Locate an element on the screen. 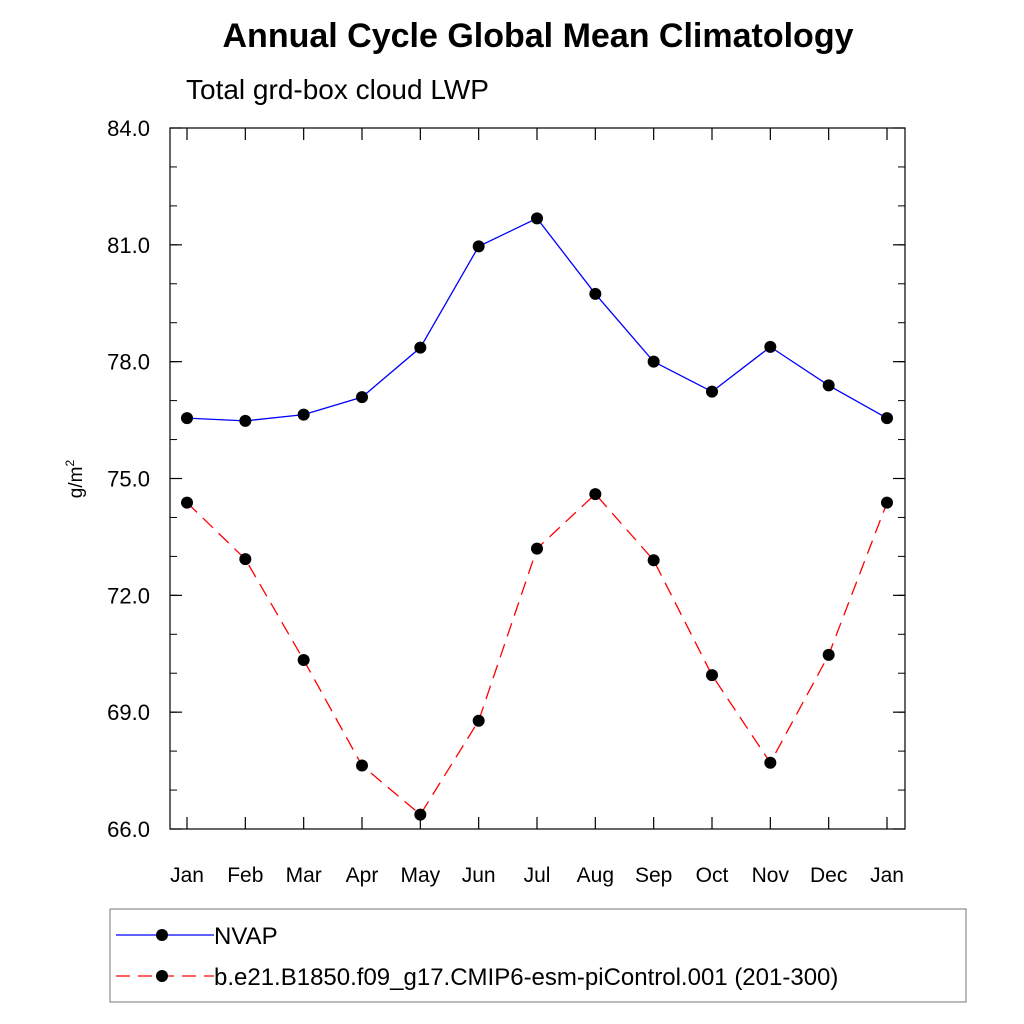  series-line is located at coordinates (537, 319).